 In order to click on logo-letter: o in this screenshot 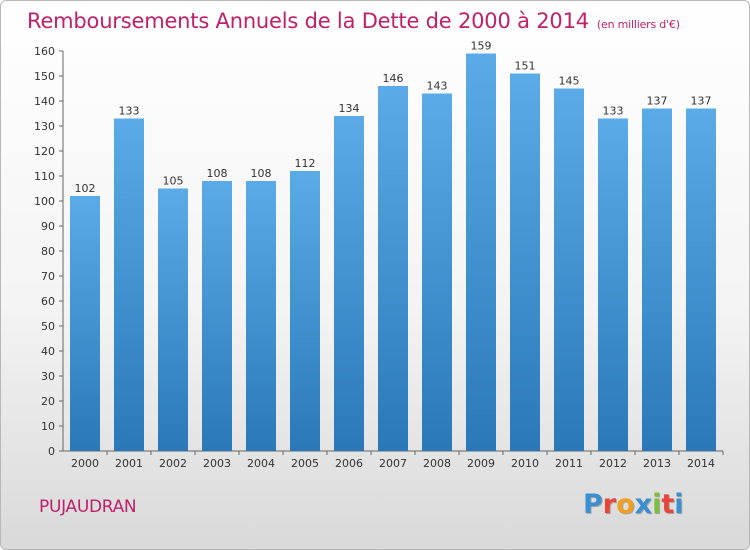, I will do `click(625, 504)`.